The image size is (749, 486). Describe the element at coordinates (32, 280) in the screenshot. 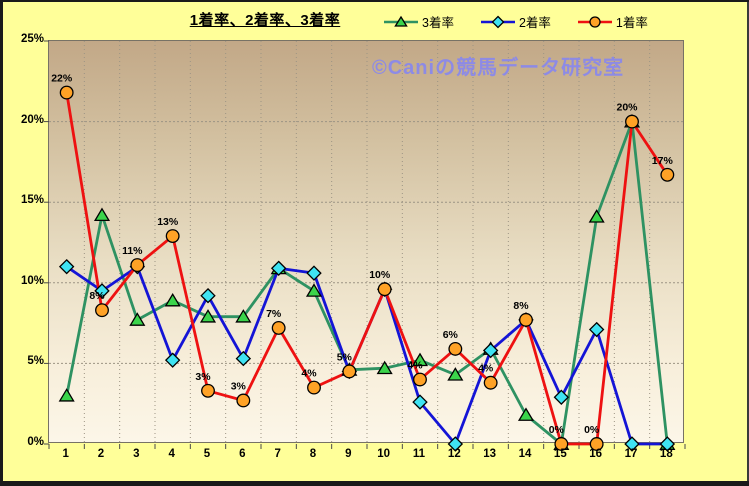

I see `y-axis-tick-label: 10%` at that location.